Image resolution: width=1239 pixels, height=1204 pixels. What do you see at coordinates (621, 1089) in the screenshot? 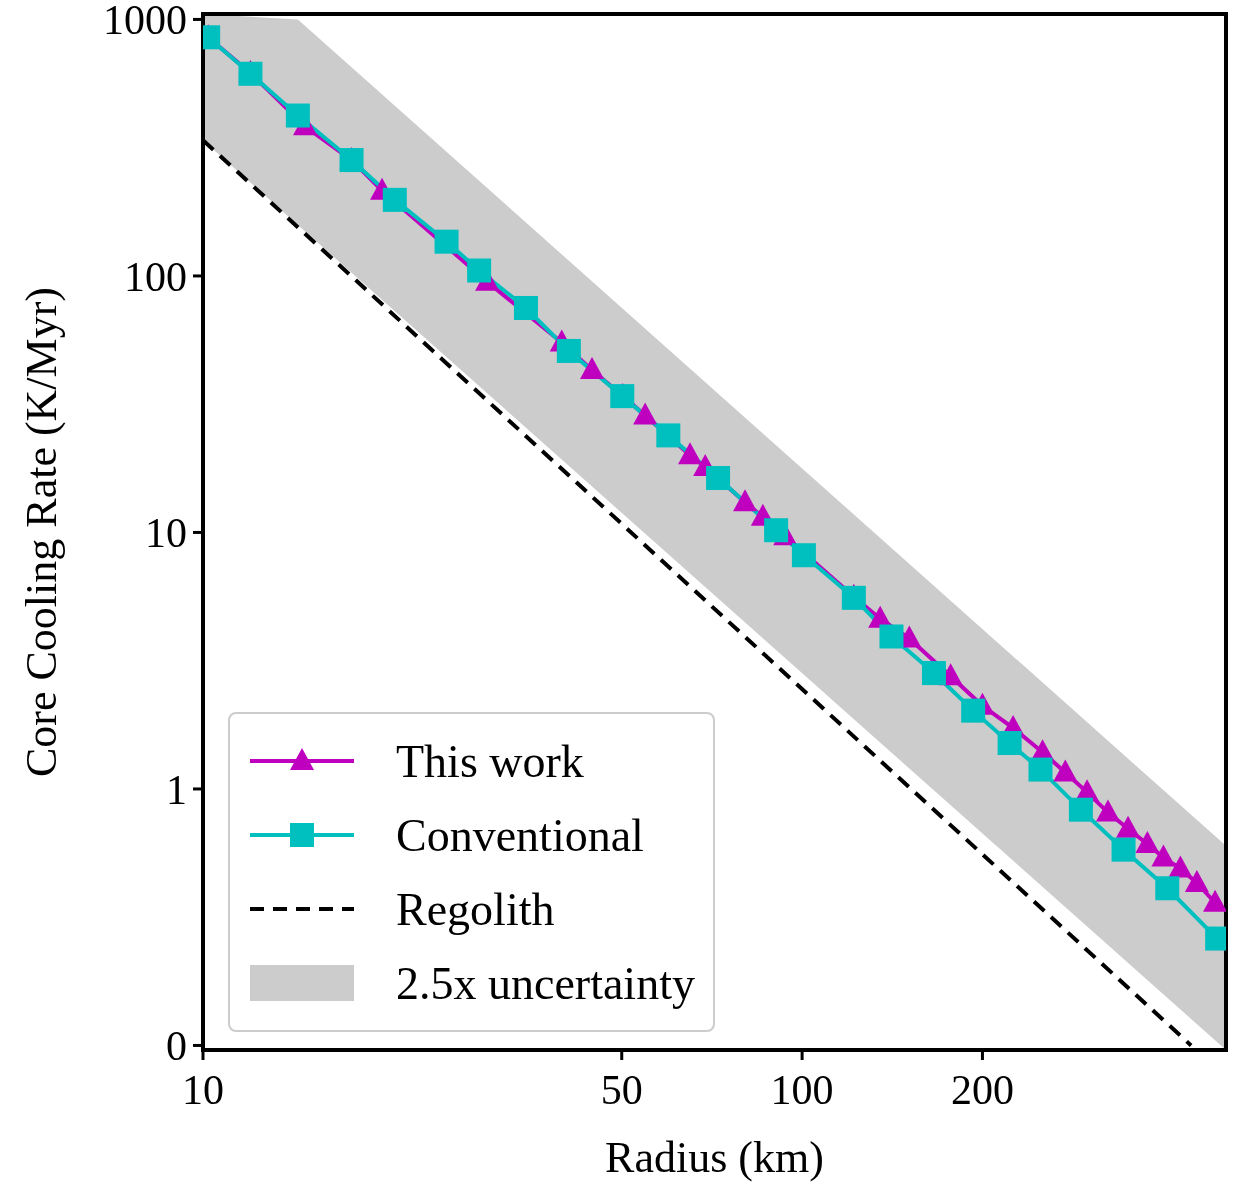
I see `x-tick-label: 50` at bounding box center [621, 1089].